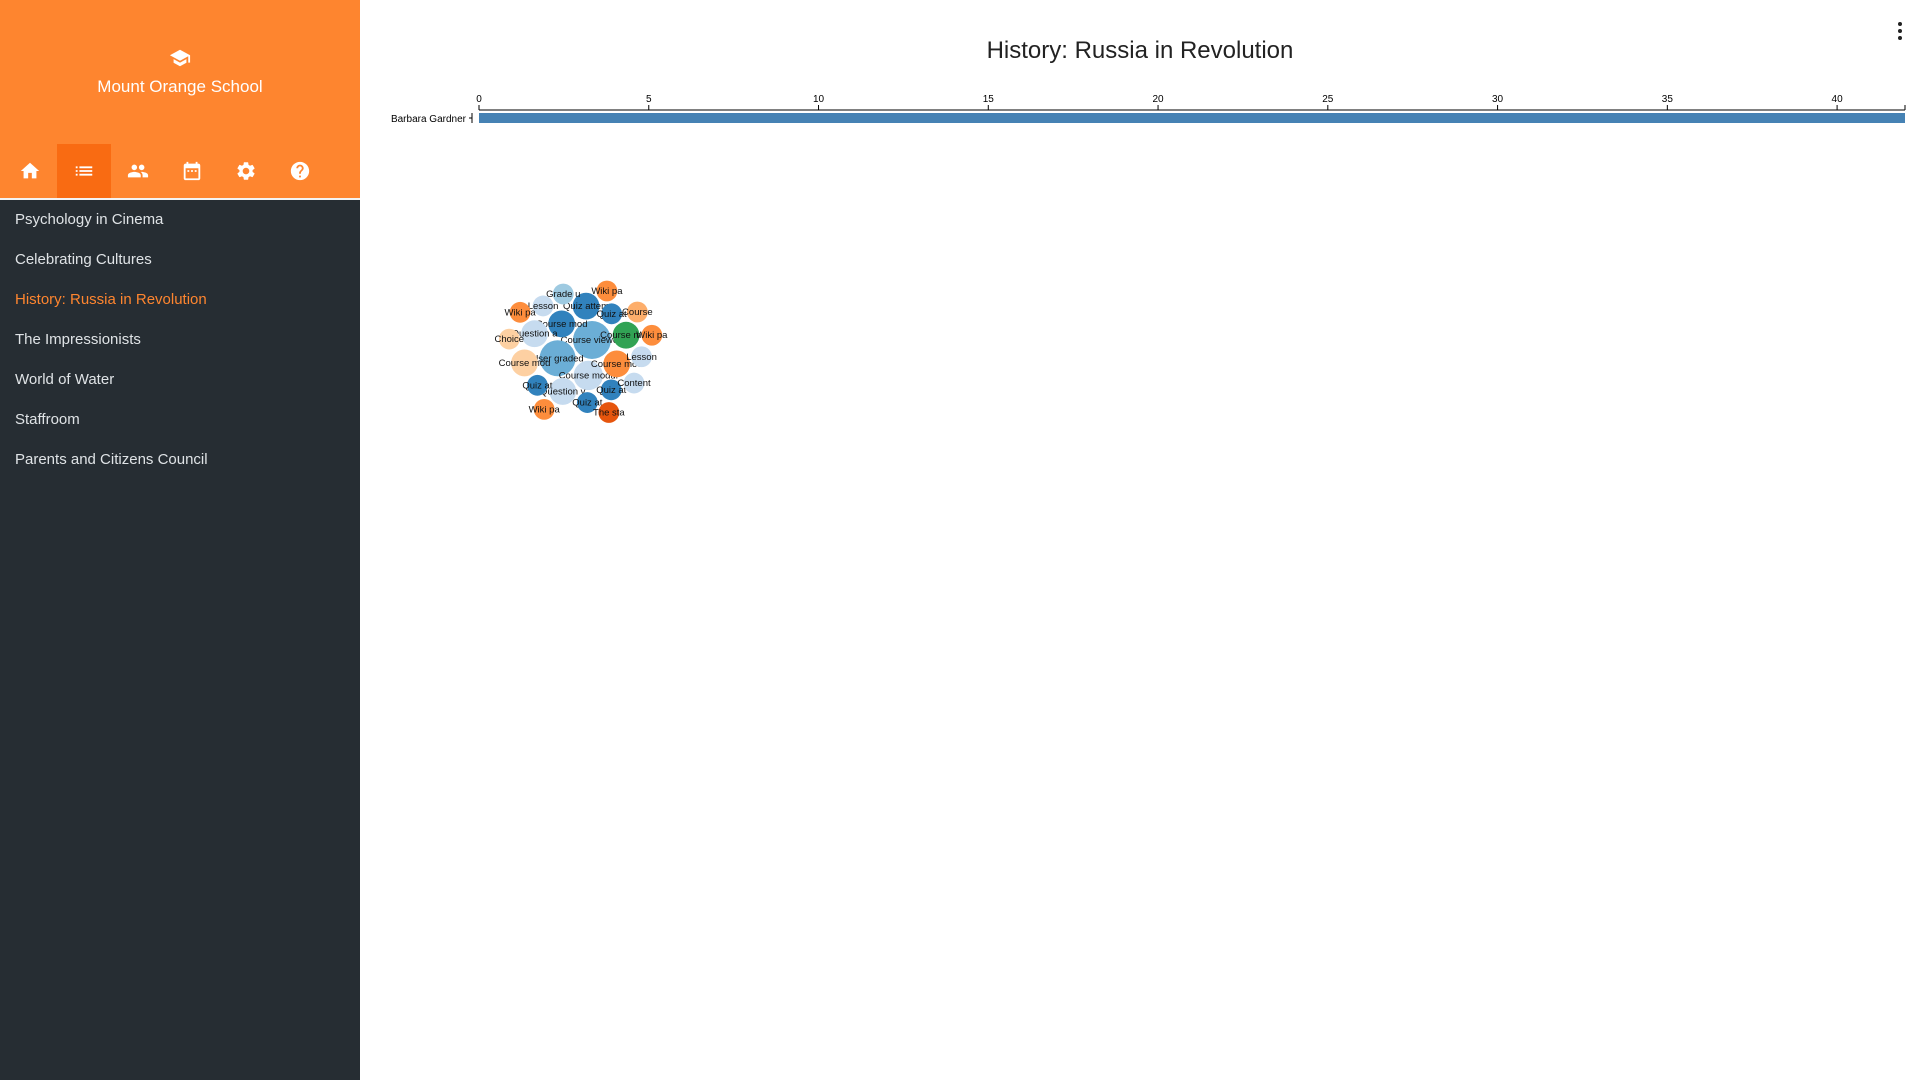 Image resolution: width=1920 pixels, height=1080 pixels. Describe the element at coordinates (429, 119) in the screenshot. I see `y-tick-label: Barbara Gardner` at that location.